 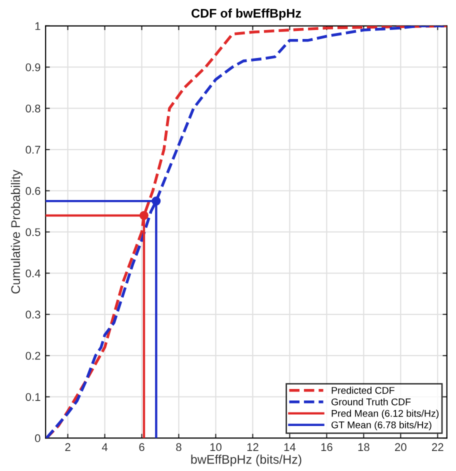 What do you see at coordinates (382, 425) in the screenshot?
I see `legend-label: GT Mean (6.78 bits/Hz)` at bounding box center [382, 425].